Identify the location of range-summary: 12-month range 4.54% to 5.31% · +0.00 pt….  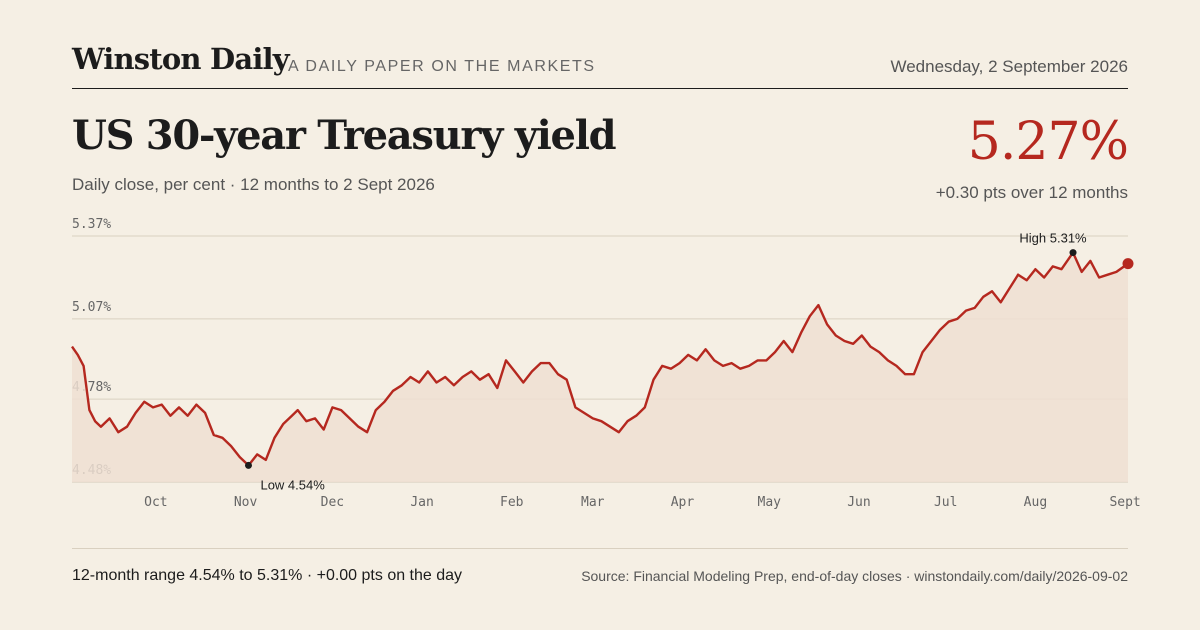
(267, 575).